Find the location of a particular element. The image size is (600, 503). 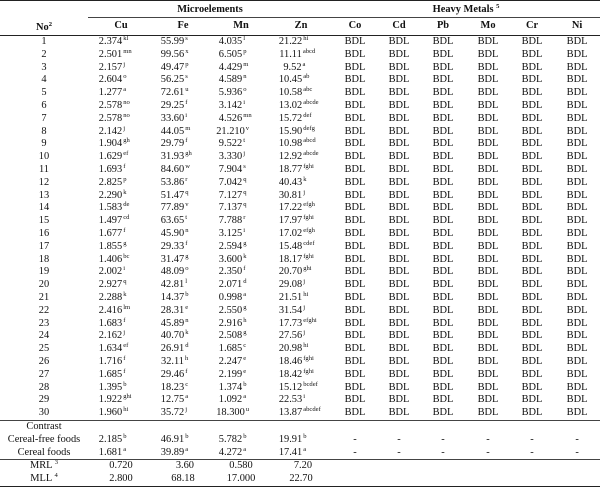

fe-value: 72.61u is located at coordinates (174, 92).